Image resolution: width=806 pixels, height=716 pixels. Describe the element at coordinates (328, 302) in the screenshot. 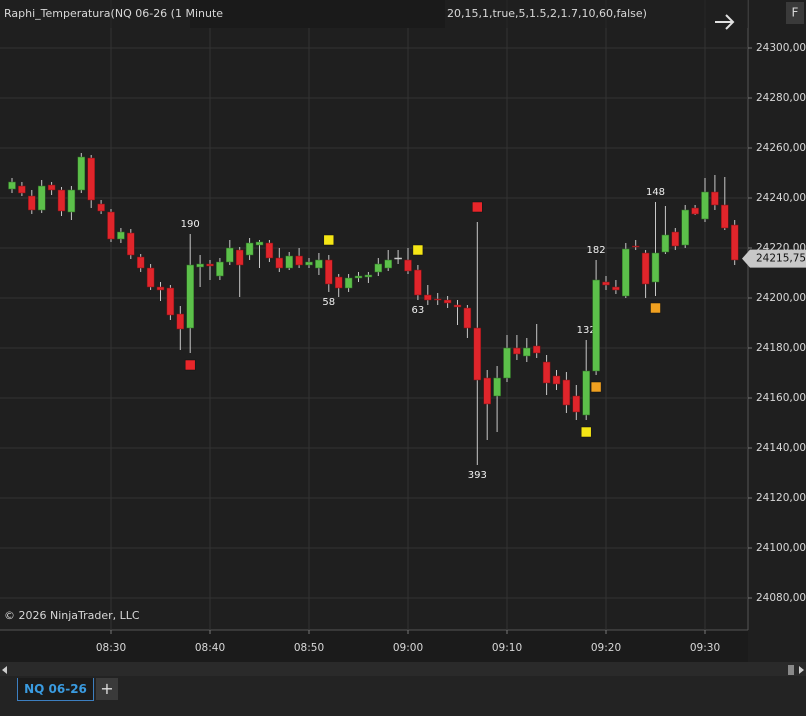

I see `volume-label: 58` at that location.